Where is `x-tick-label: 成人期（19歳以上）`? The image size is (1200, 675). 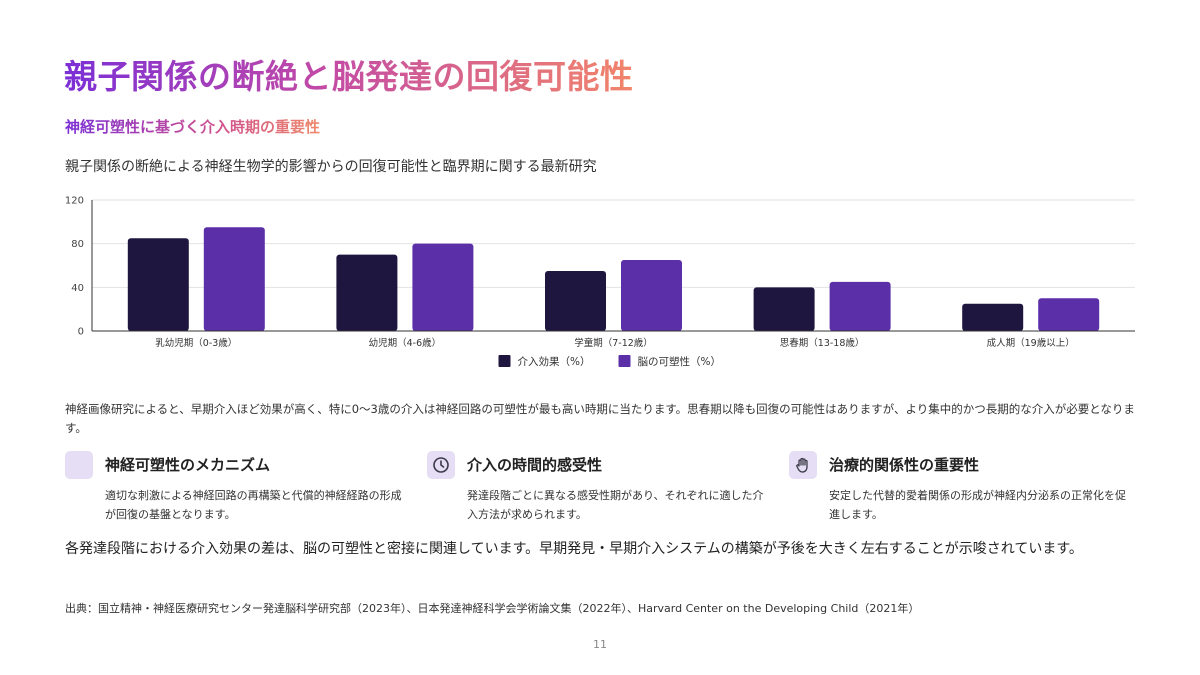 x-tick-label: 成人期（19歳以上） is located at coordinates (1031, 343).